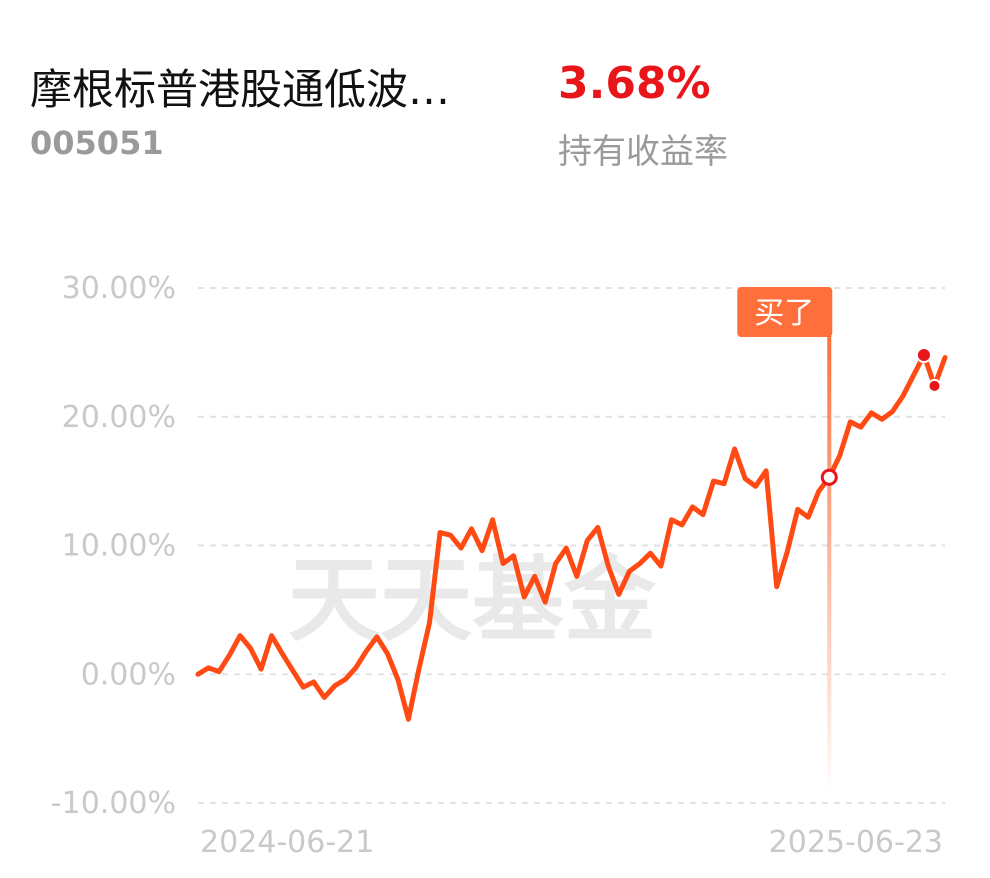 The height and width of the screenshot is (878, 990). Describe the element at coordinates (113, 803) in the screenshot. I see `y-tick-label: -10.00%` at that location.